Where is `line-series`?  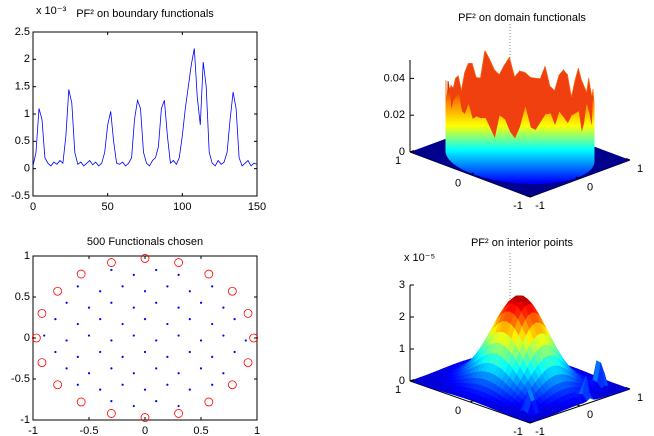 line-series is located at coordinates (145, 107).